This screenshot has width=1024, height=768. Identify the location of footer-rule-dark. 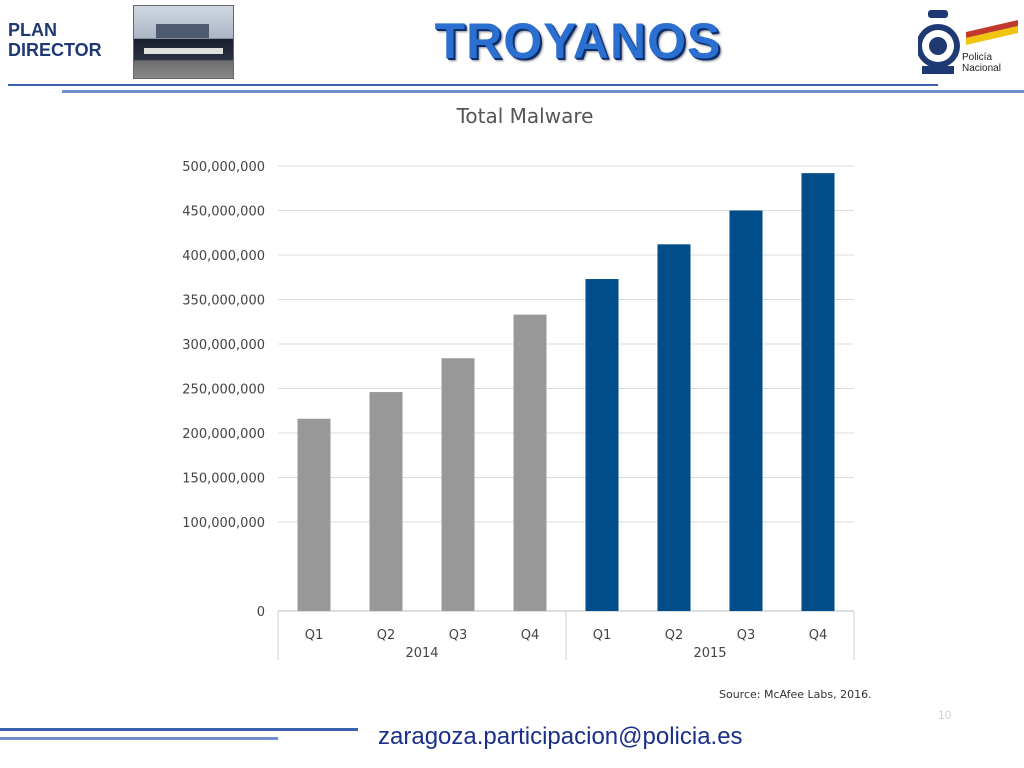
(179, 729).